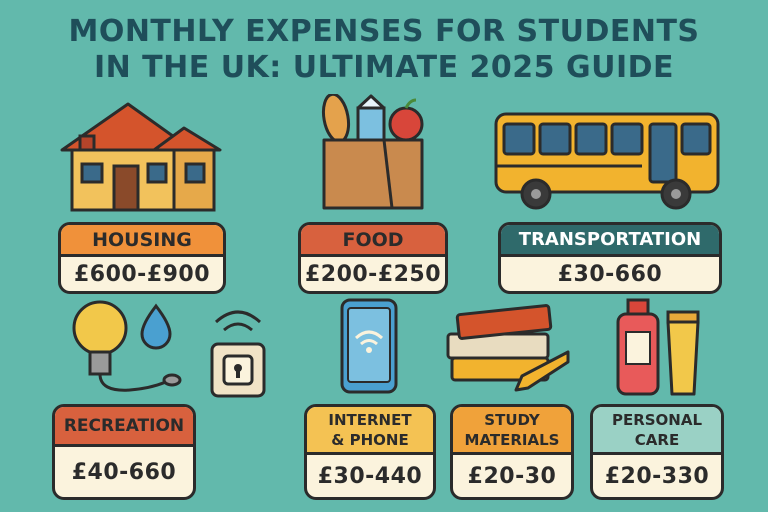  I want to click on transportation-price: £30-660, so click(610, 274).